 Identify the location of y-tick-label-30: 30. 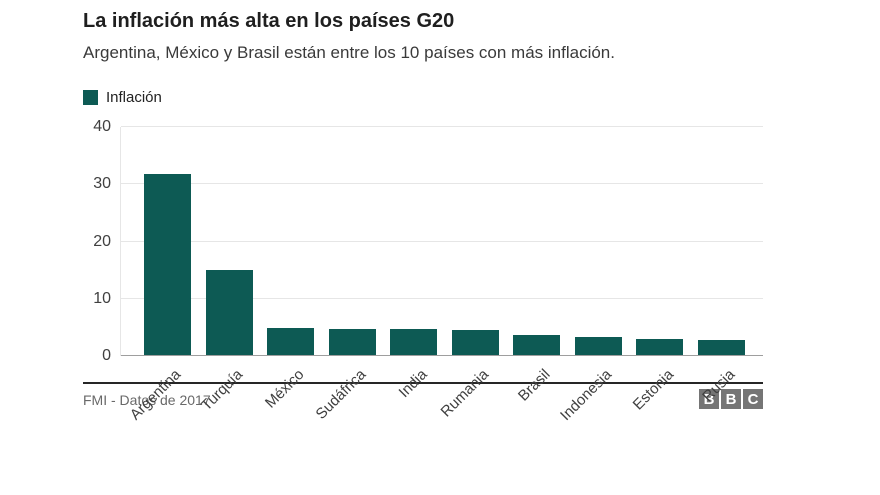
(102, 184).